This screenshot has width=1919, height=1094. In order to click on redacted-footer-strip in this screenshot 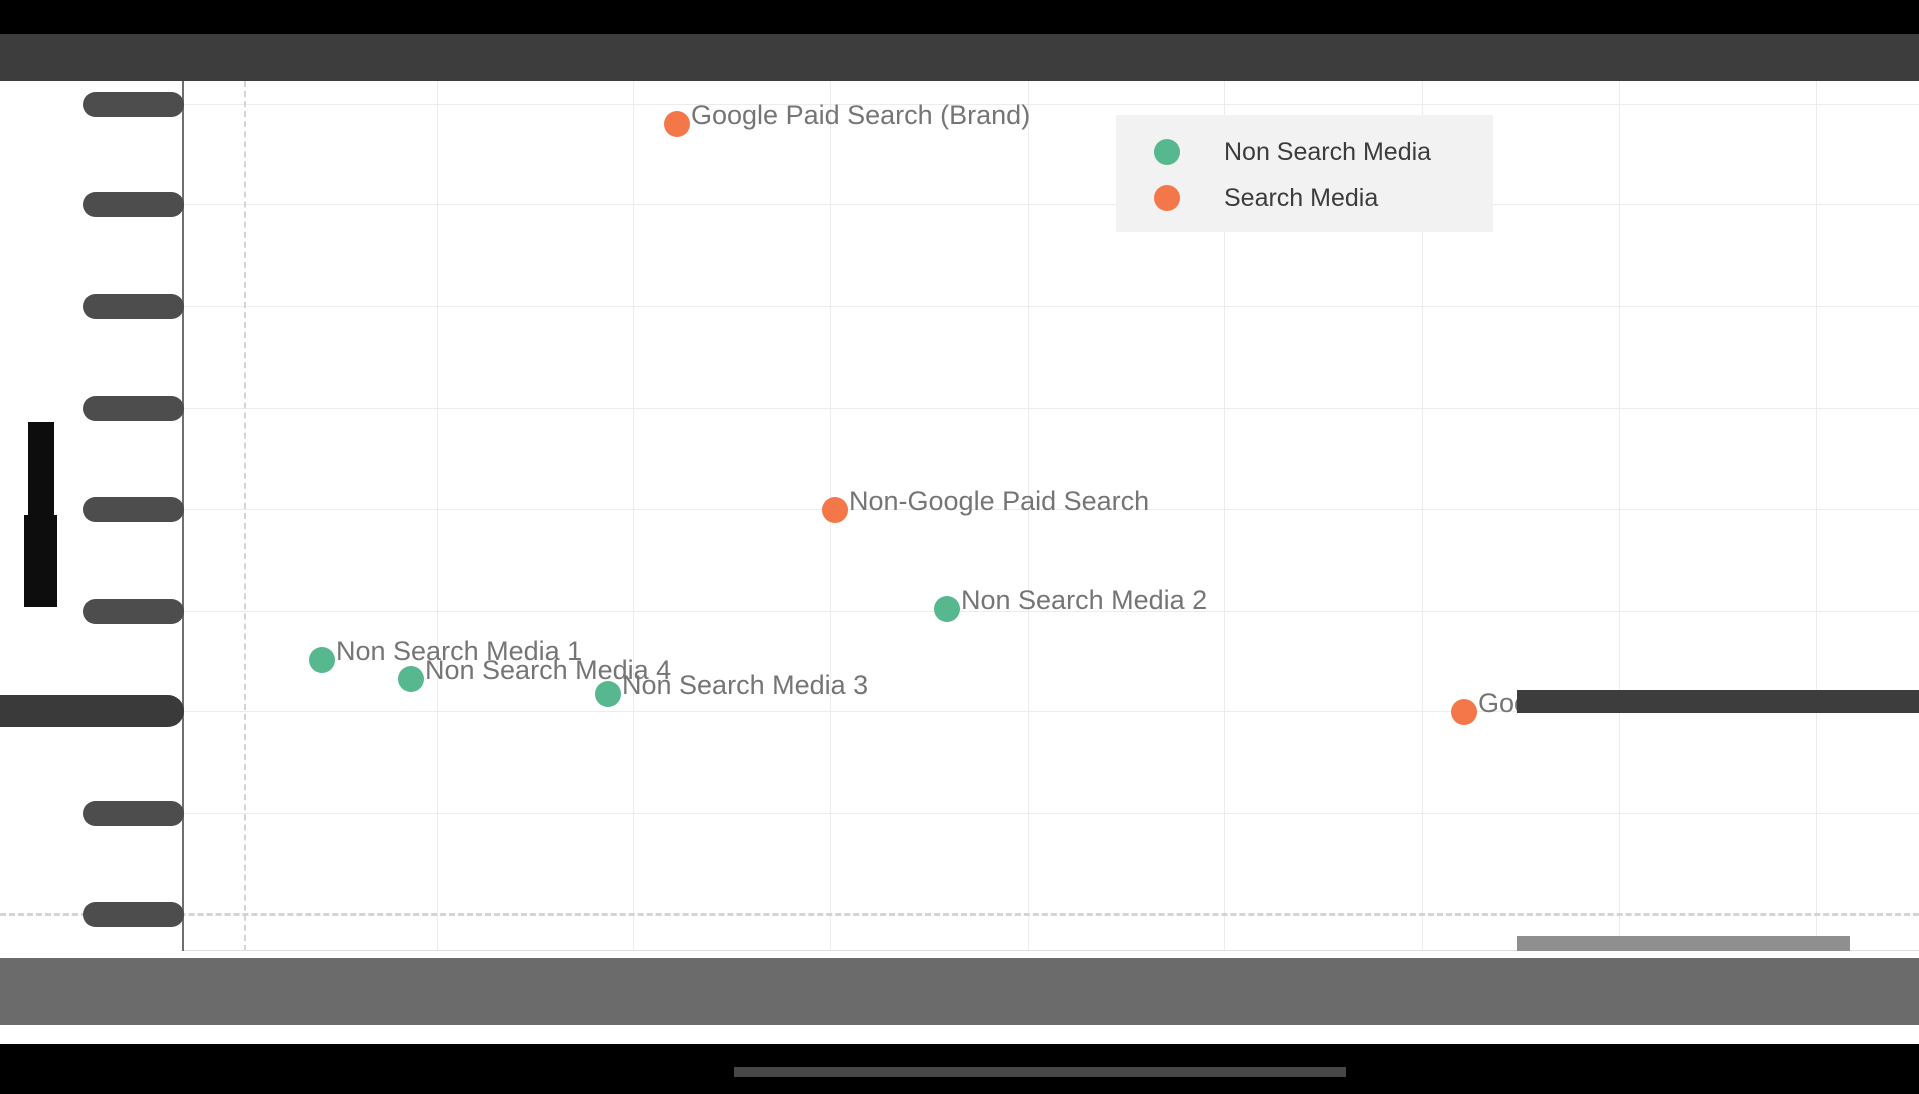, I will do `click(1040, 1072)`.